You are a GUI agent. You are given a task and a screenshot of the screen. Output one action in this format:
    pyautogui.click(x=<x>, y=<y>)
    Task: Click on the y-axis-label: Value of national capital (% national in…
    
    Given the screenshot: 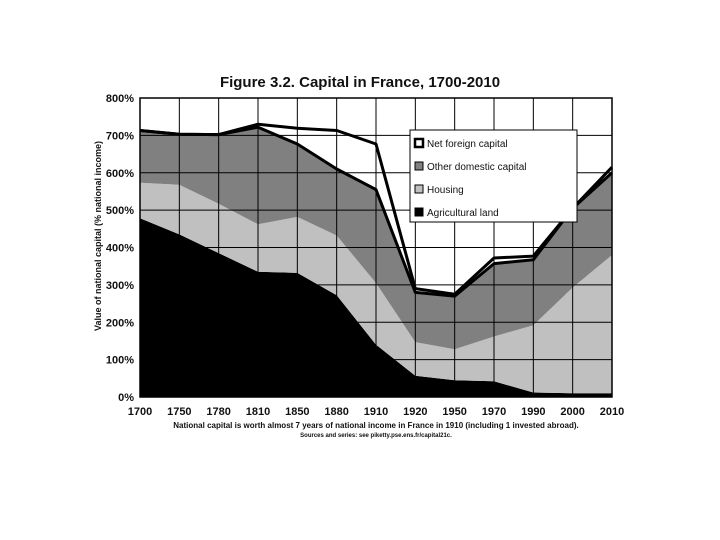 What is the action you would take?
    pyautogui.click(x=98, y=236)
    